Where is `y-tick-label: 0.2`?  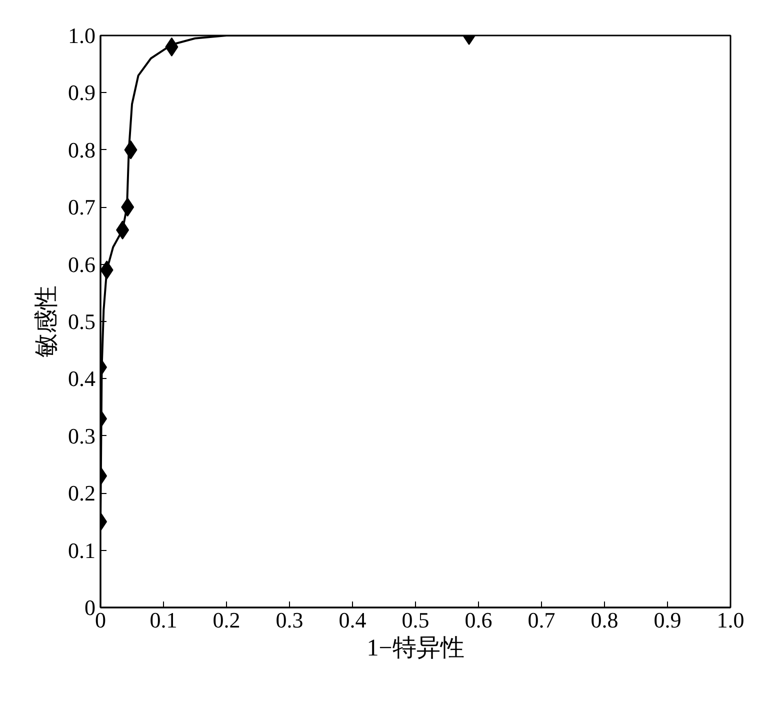 y-tick-label: 0.2 is located at coordinates (82, 493).